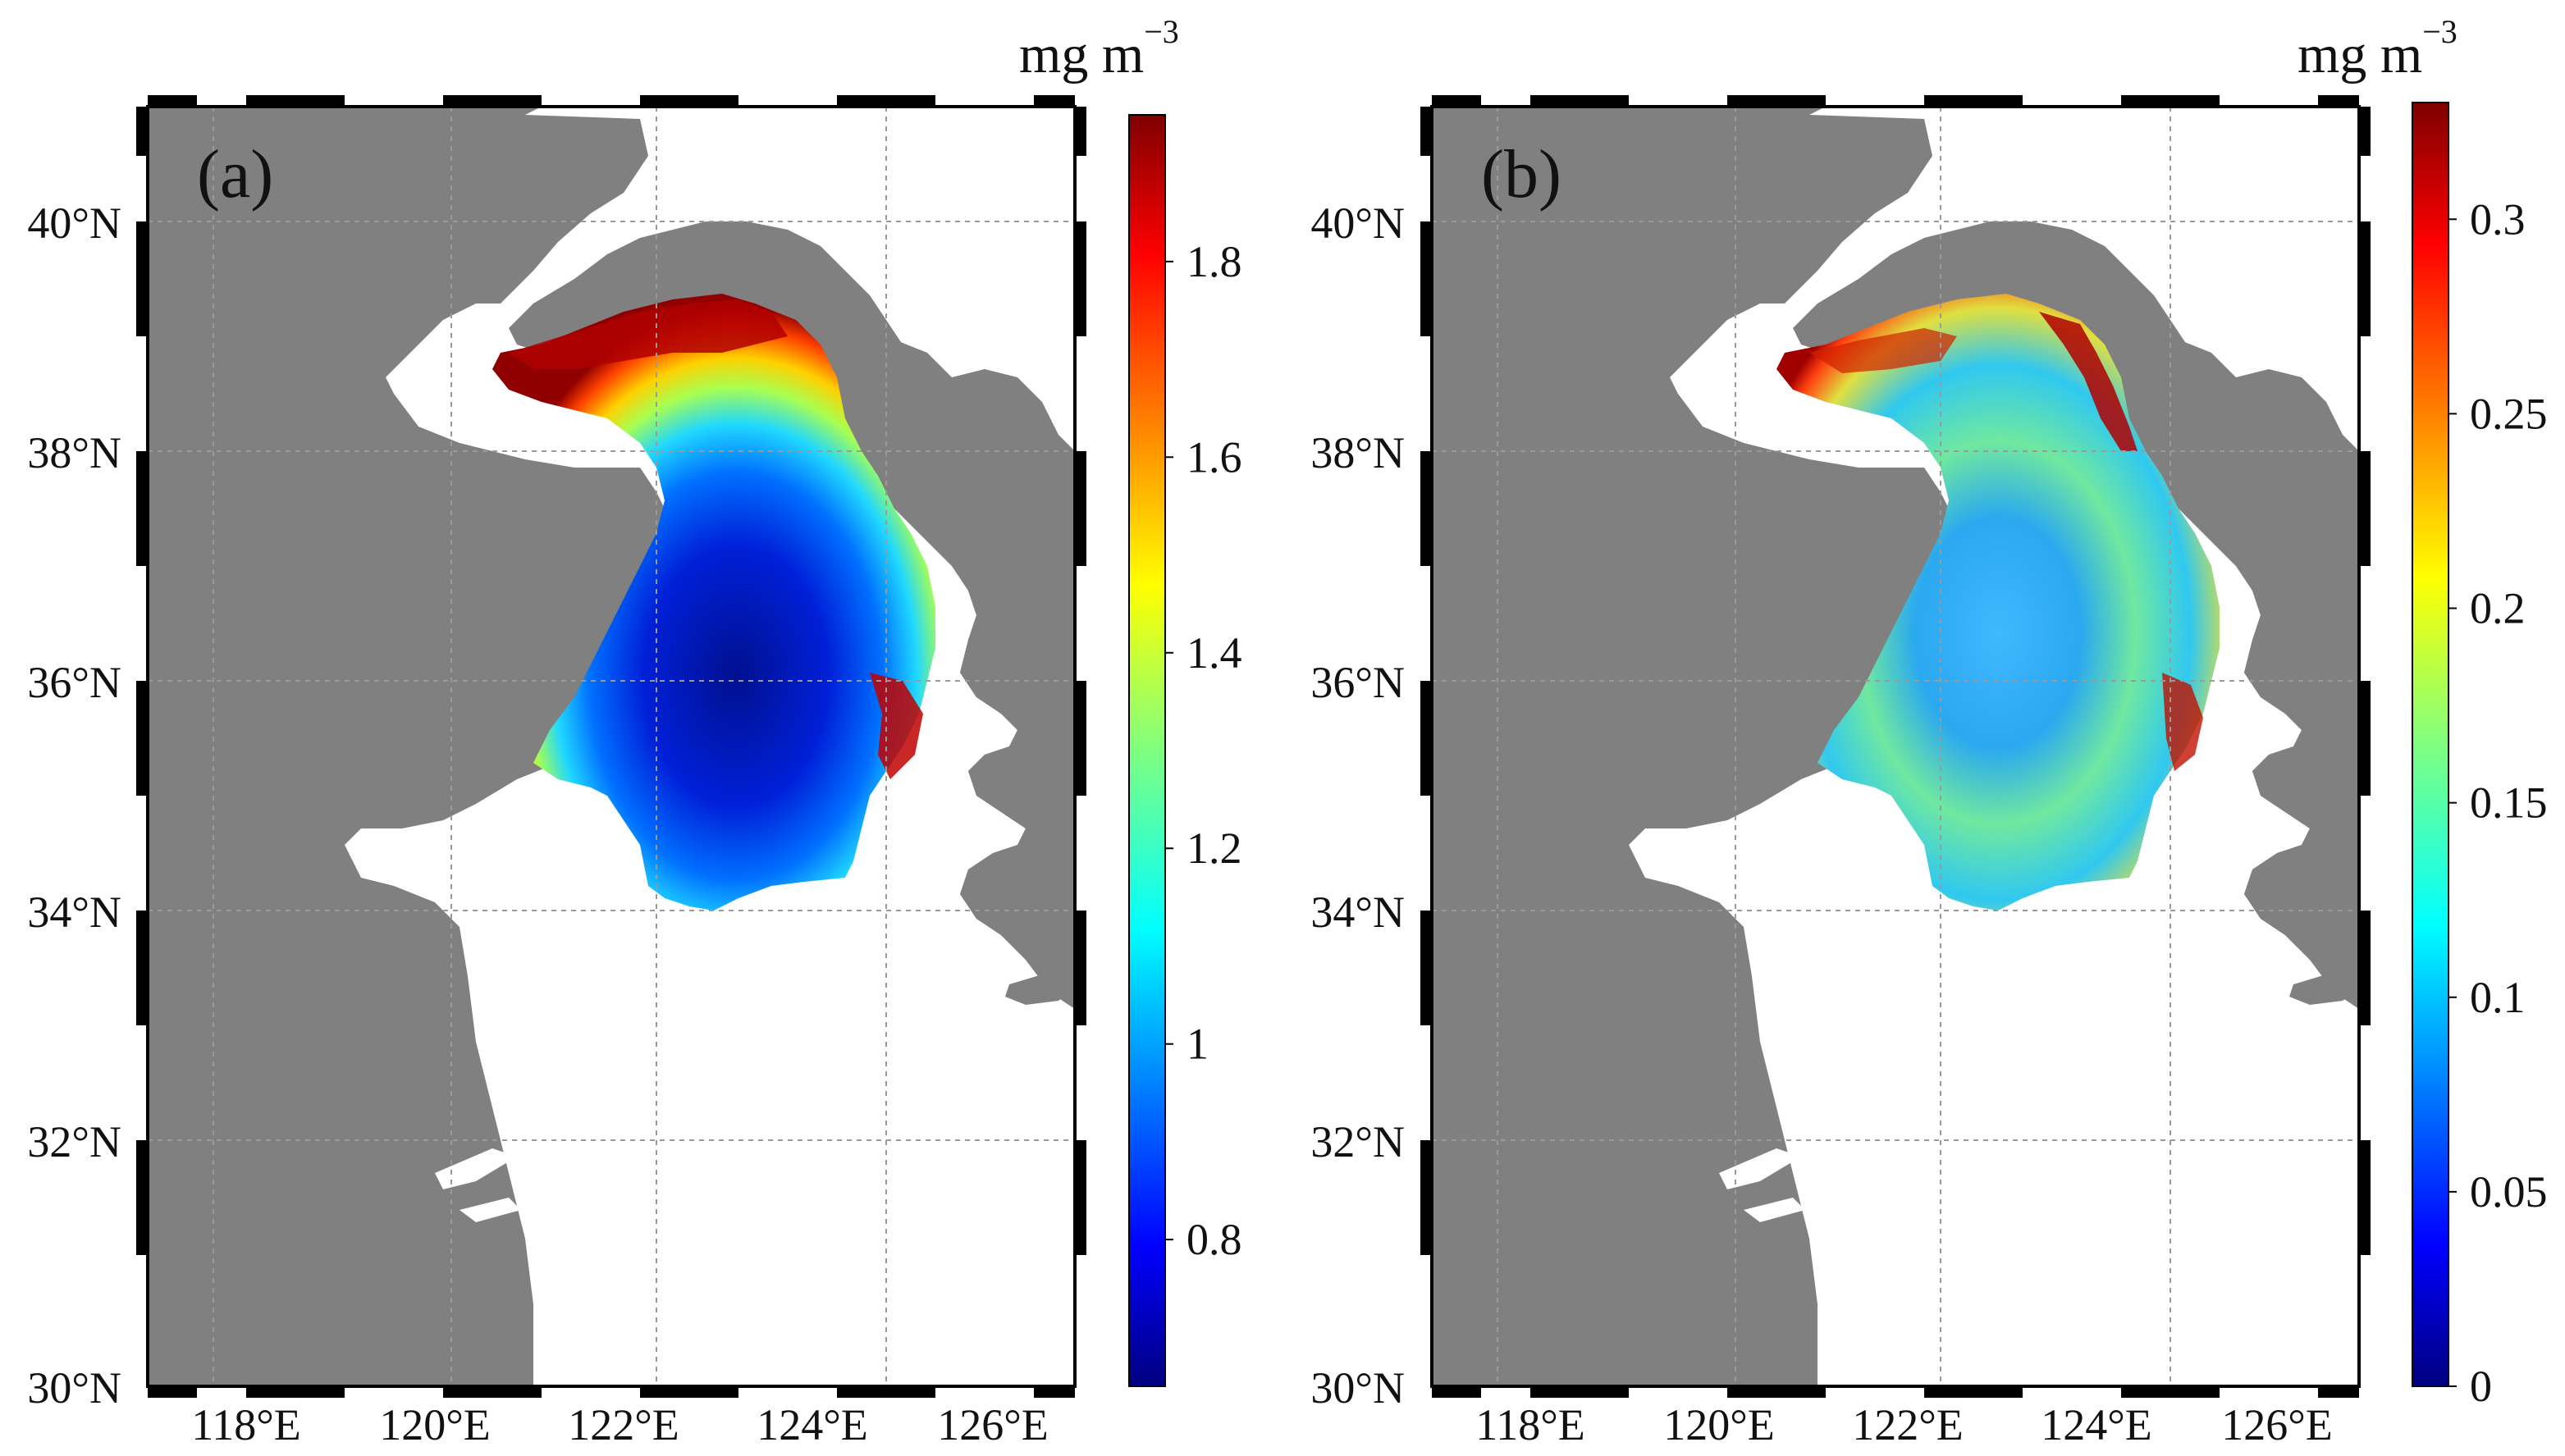  I want to click on panel-label: (a), so click(235, 174).